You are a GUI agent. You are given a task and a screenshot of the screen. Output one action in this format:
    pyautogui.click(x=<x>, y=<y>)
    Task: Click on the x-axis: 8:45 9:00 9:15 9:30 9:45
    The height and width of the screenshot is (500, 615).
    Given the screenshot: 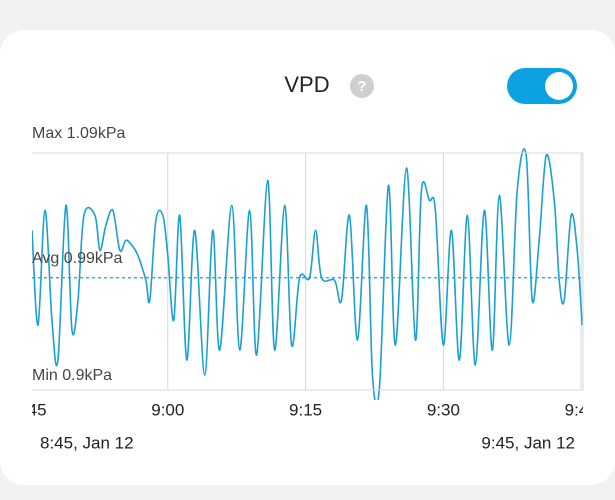 What is the action you would take?
    pyautogui.click(x=305, y=409)
    